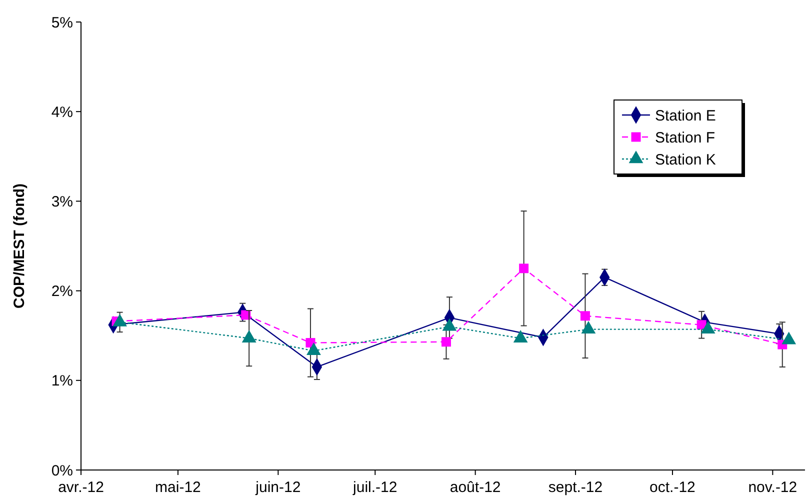  What do you see at coordinates (178, 487) in the screenshot?
I see `x-tick-label: mai-12` at bounding box center [178, 487].